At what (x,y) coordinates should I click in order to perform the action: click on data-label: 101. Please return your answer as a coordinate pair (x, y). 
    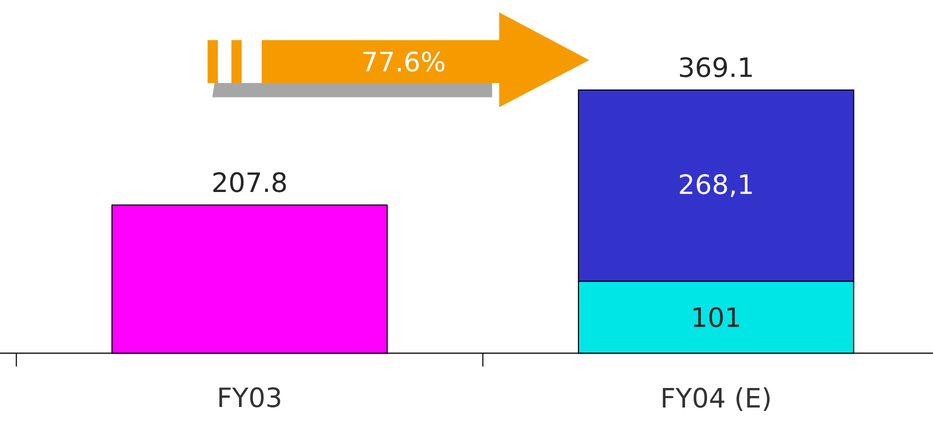
    Looking at the image, I should click on (717, 317).